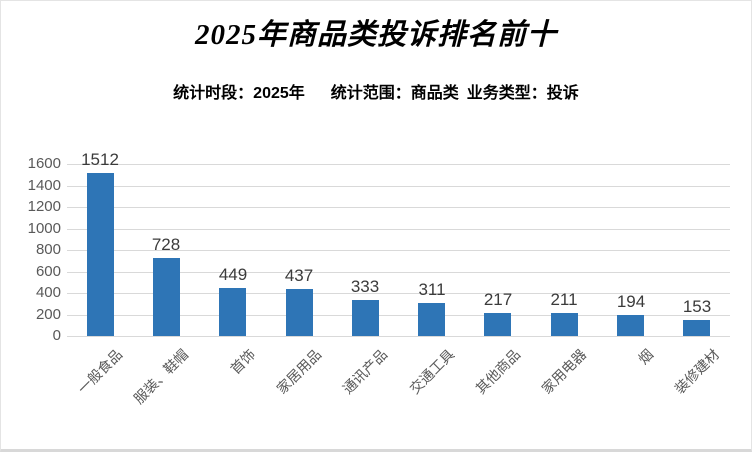 The width and height of the screenshot is (752, 452). I want to click on bar-value-label: 153, so click(697, 306).